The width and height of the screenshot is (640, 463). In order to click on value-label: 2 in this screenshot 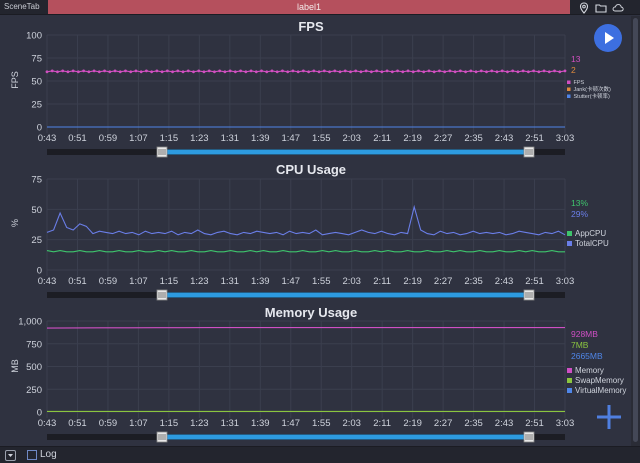, I will do `click(573, 70)`.